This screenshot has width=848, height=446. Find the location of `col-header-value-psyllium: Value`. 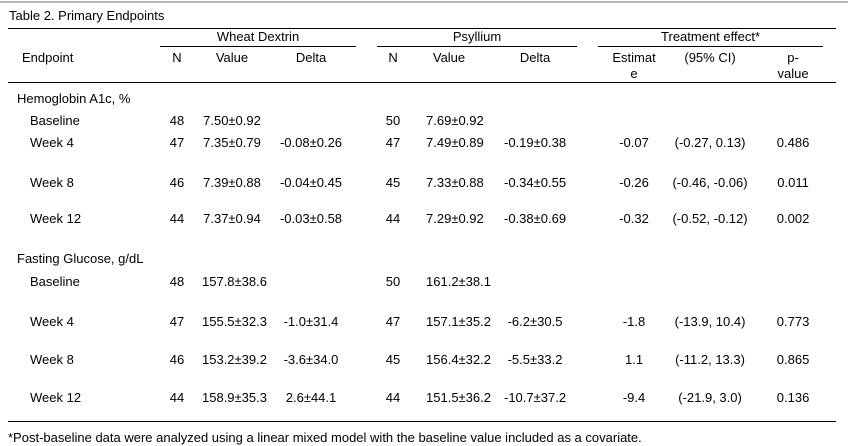

col-header-value-psyllium: Value is located at coordinates (449, 65).